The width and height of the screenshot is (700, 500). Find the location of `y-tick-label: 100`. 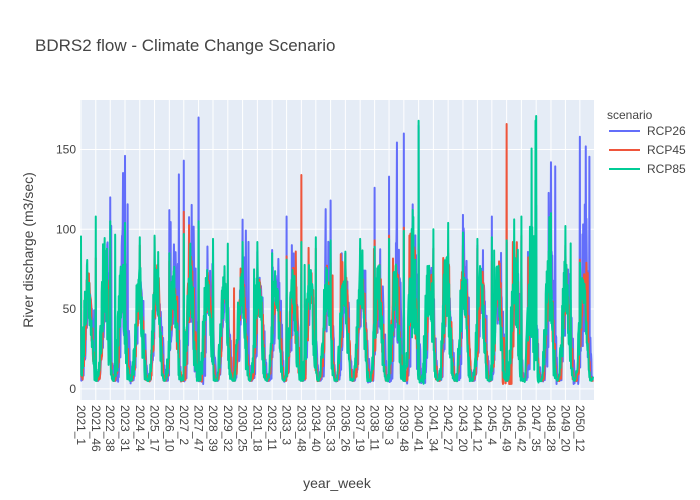

y-tick-label: 100 is located at coordinates (66, 229).